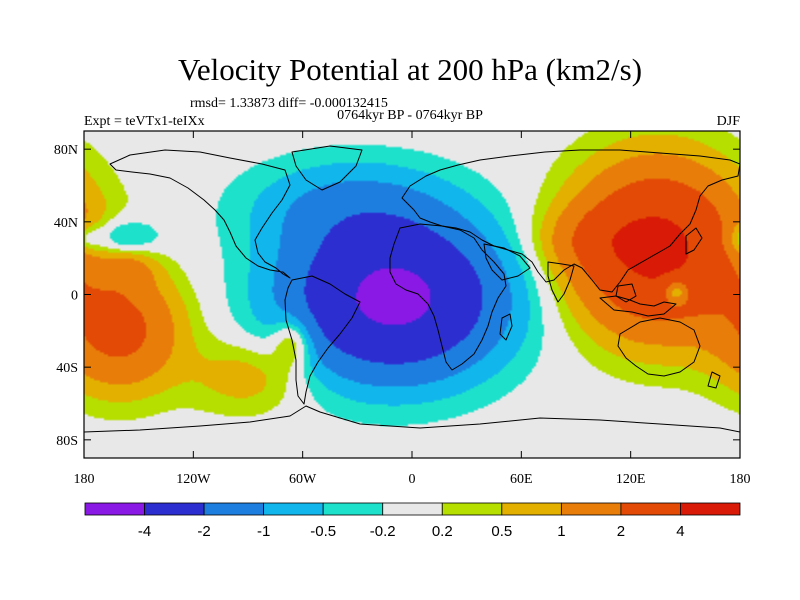 The width and height of the screenshot is (800, 600). I want to click on y-tick-label: 40S, so click(67, 368).